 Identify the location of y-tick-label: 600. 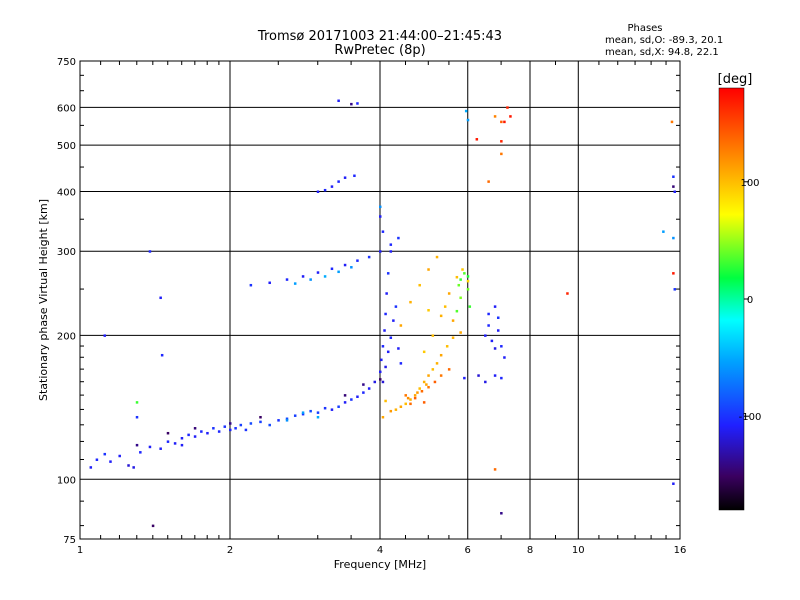
(66, 108).